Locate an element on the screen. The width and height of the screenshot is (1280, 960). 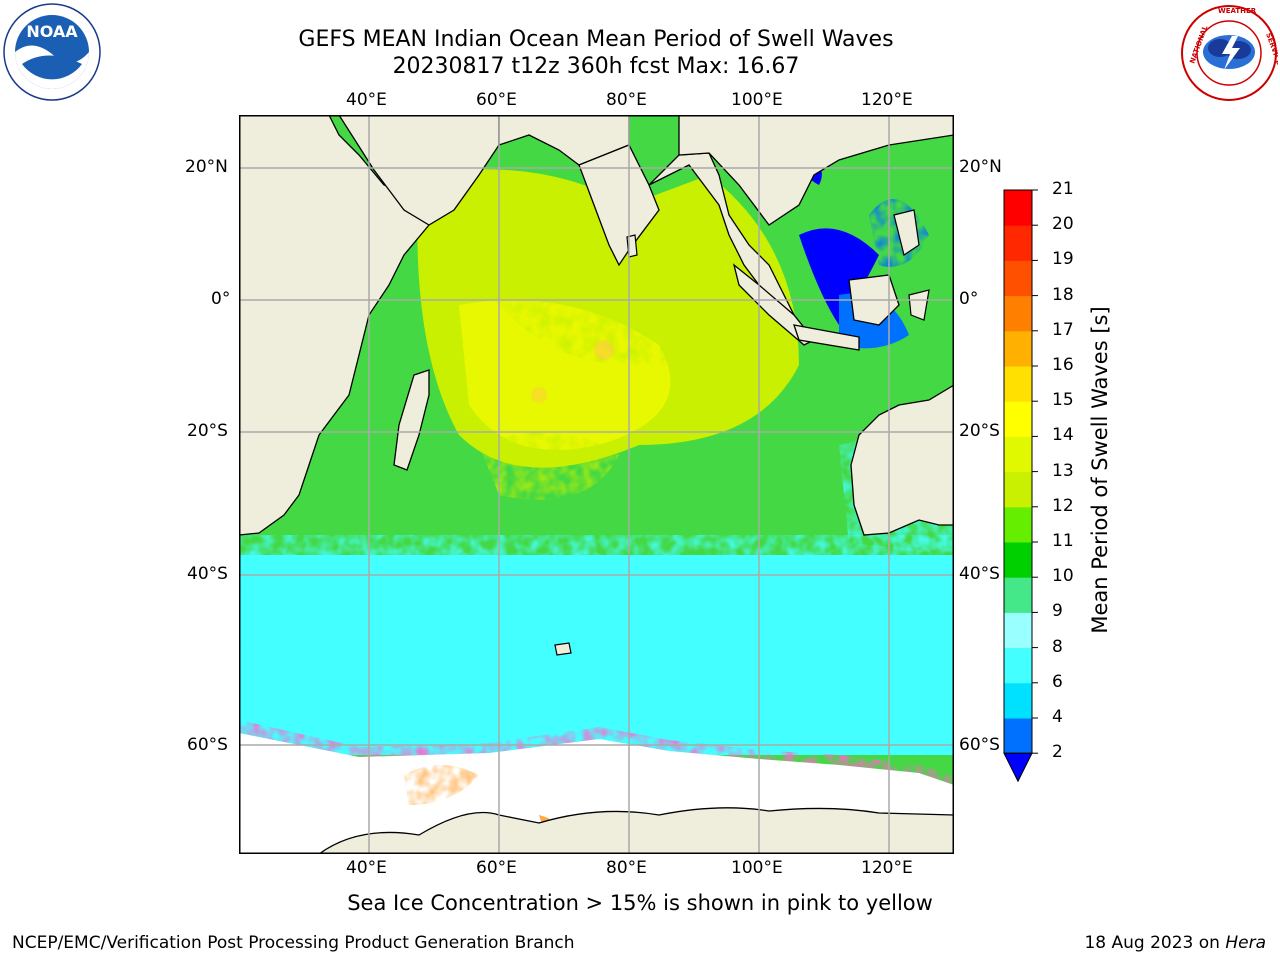
colorbar-title: Mean Period of Swell Waves [s] is located at coordinates (1100, 470).